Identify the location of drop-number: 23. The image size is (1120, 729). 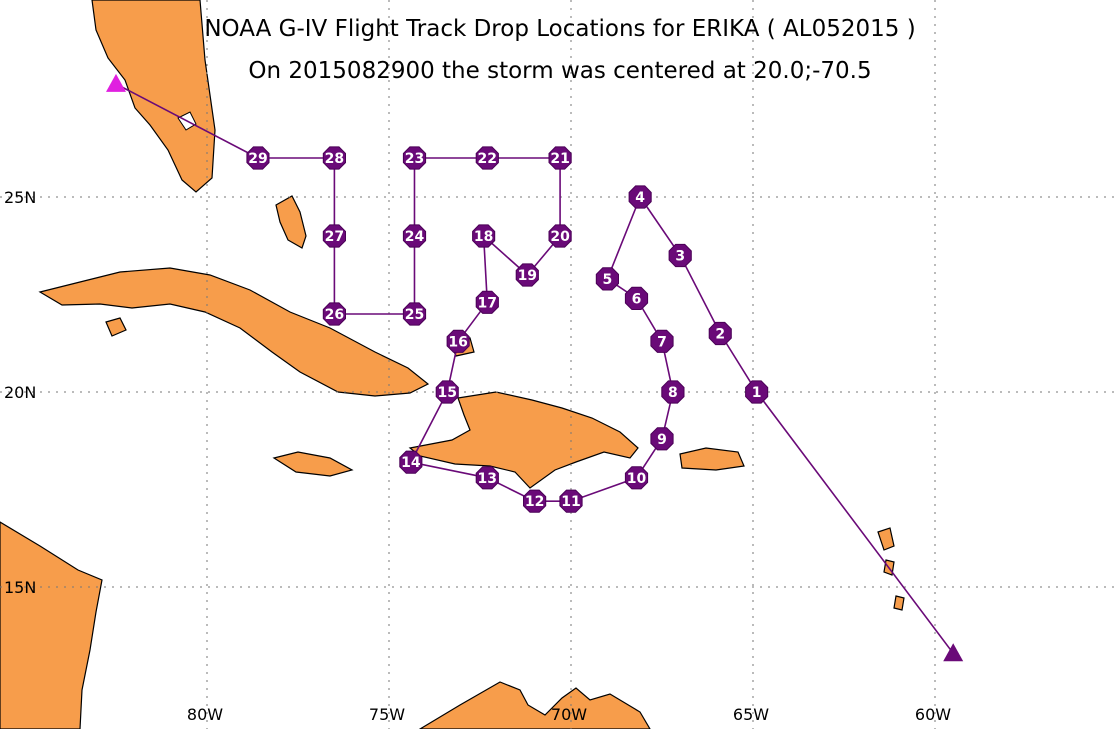
(414, 159).